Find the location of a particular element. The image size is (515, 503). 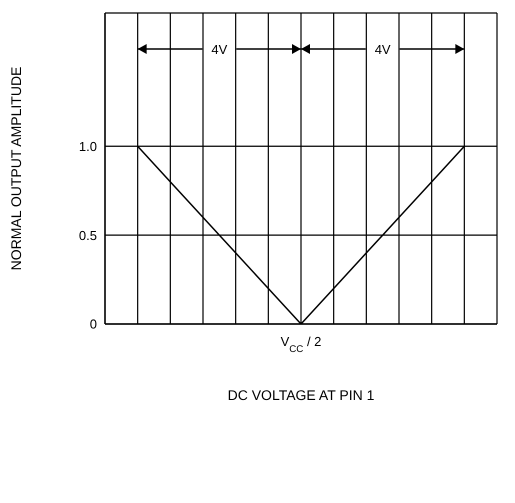

y-tick-label: 0 is located at coordinates (93, 324).